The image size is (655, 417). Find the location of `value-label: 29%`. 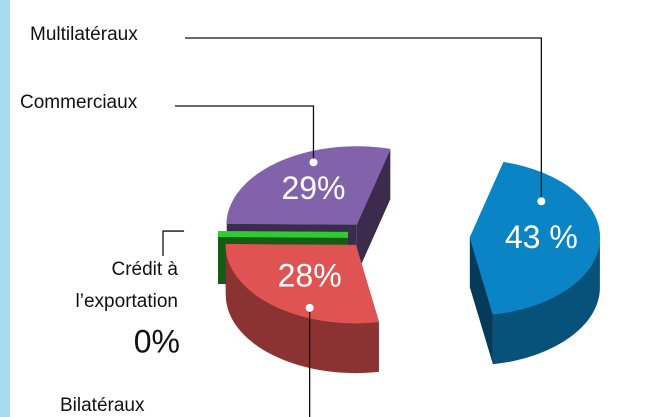

value-label: 29% is located at coordinates (313, 188).